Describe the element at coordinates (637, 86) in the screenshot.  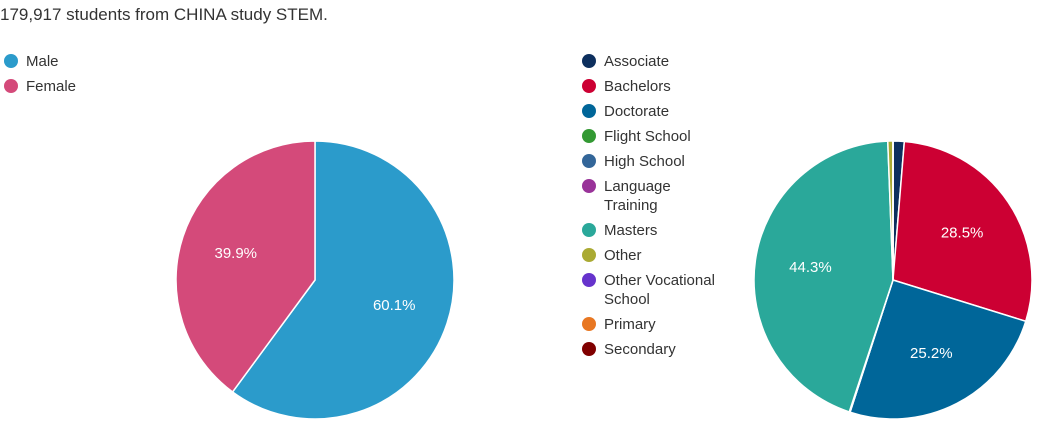
I see `legend-label: Bachelors` at that location.